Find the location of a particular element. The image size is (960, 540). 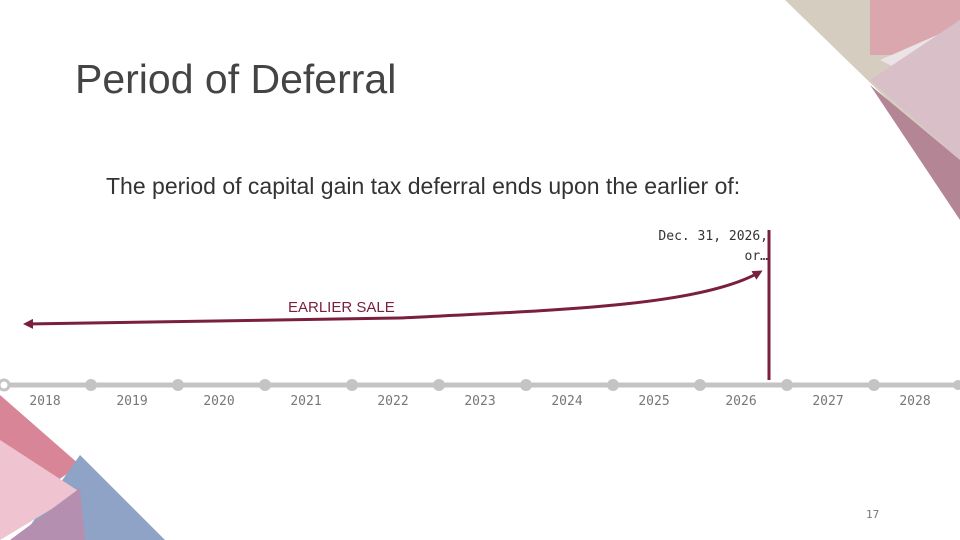

year-label-2025: 2025 is located at coordinates (654, 401).